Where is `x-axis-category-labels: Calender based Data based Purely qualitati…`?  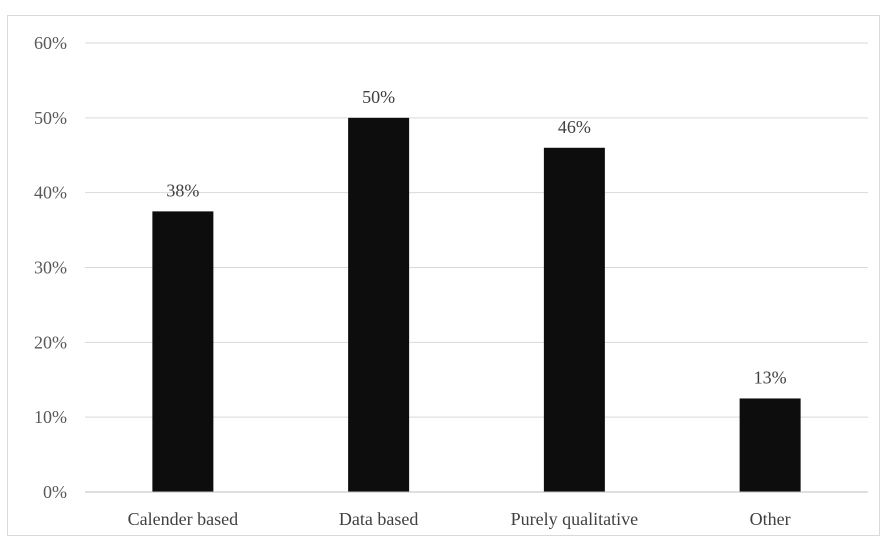
x-axis-category-labels: Calender based Data based Purely qualitati… is located at coordinates (459, 519).